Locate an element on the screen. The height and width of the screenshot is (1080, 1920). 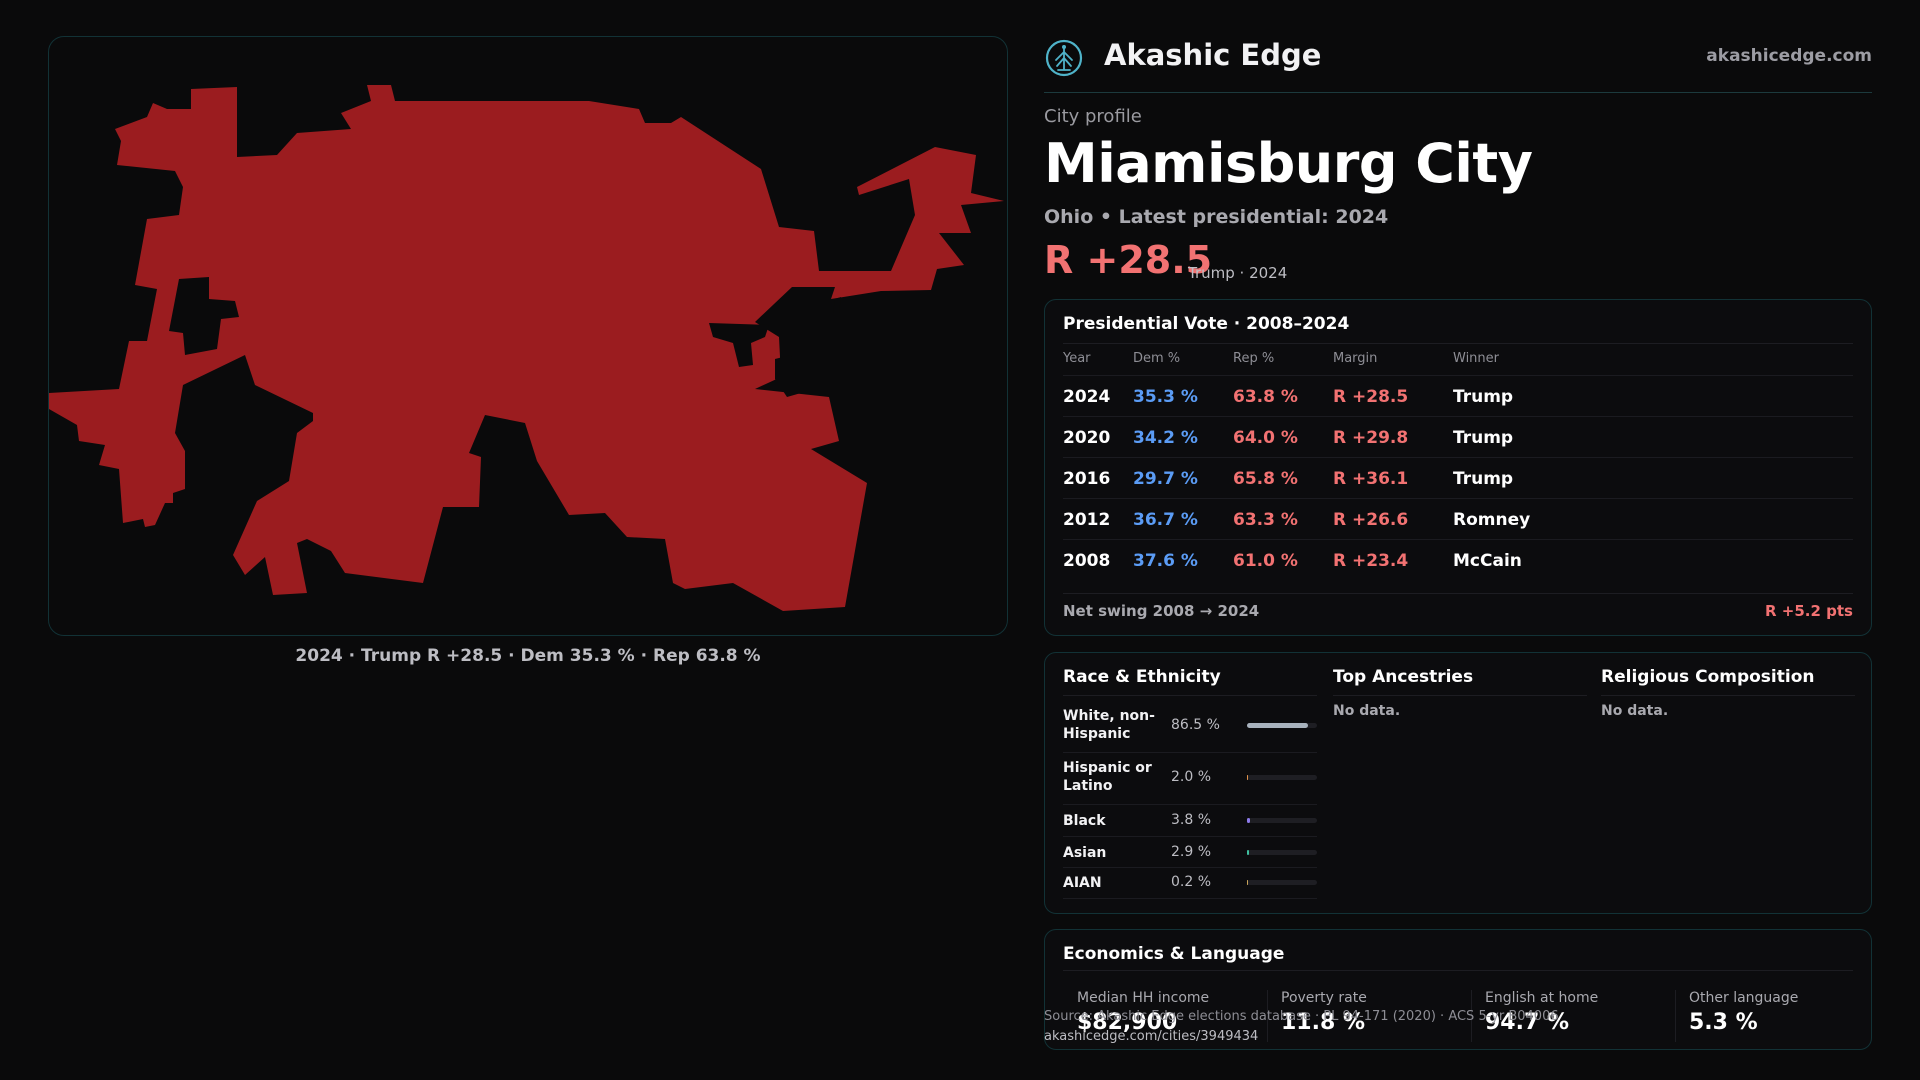
race-row: Black 3.8 % is located at coordinates (1190, 821).